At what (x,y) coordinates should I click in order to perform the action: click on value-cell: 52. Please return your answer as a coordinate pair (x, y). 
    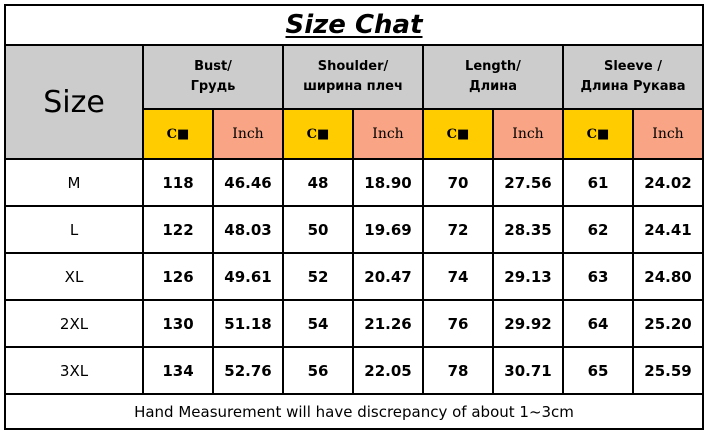
    Looking at the image, I should click on (318, 276).